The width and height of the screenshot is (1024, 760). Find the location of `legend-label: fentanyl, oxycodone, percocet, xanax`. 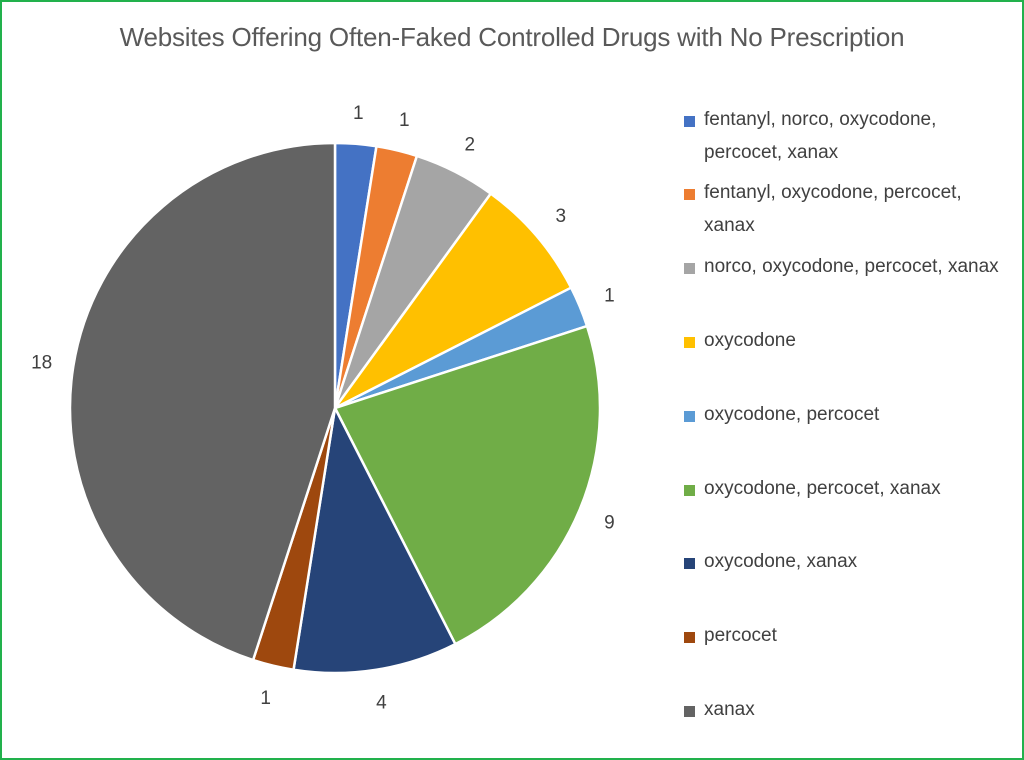

legend-label: fentanyl, oxycodone, percocet, xanax is located at coordinates (833, 209).